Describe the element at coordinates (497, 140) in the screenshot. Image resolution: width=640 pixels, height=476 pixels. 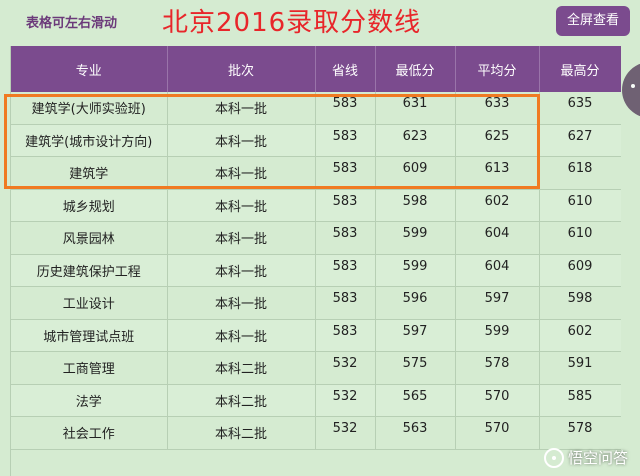
I see `cell-avg-score: 625` at that location.